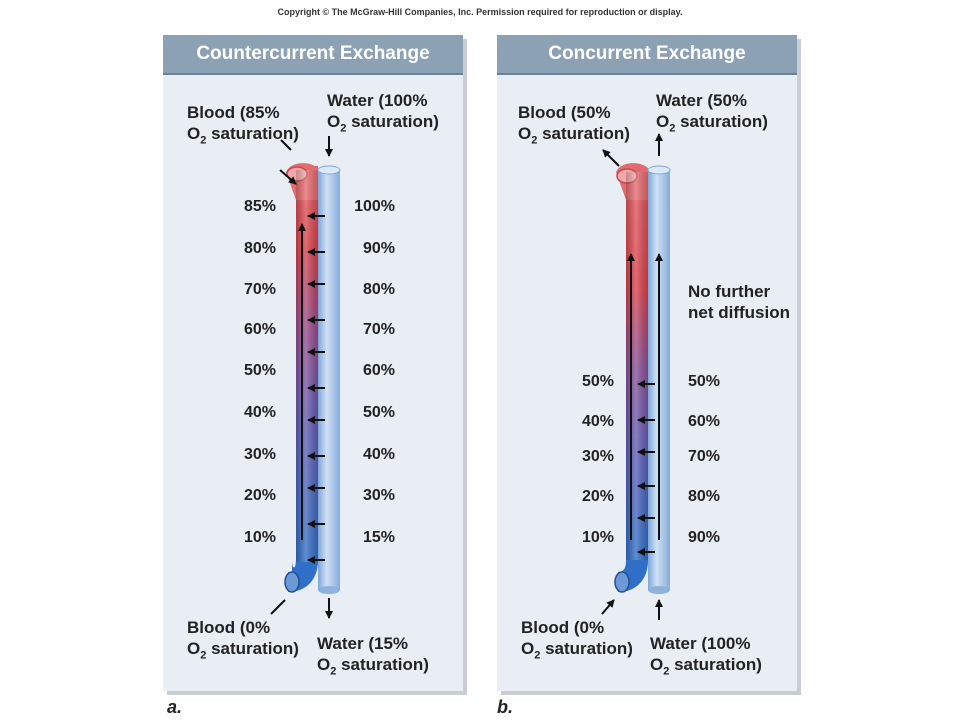 The width and height of the screenshot is (960, 720). Describe the element at coordinates (597, 537) in the screenshot. I see `panel-b-blood-value: 10%` at that location.